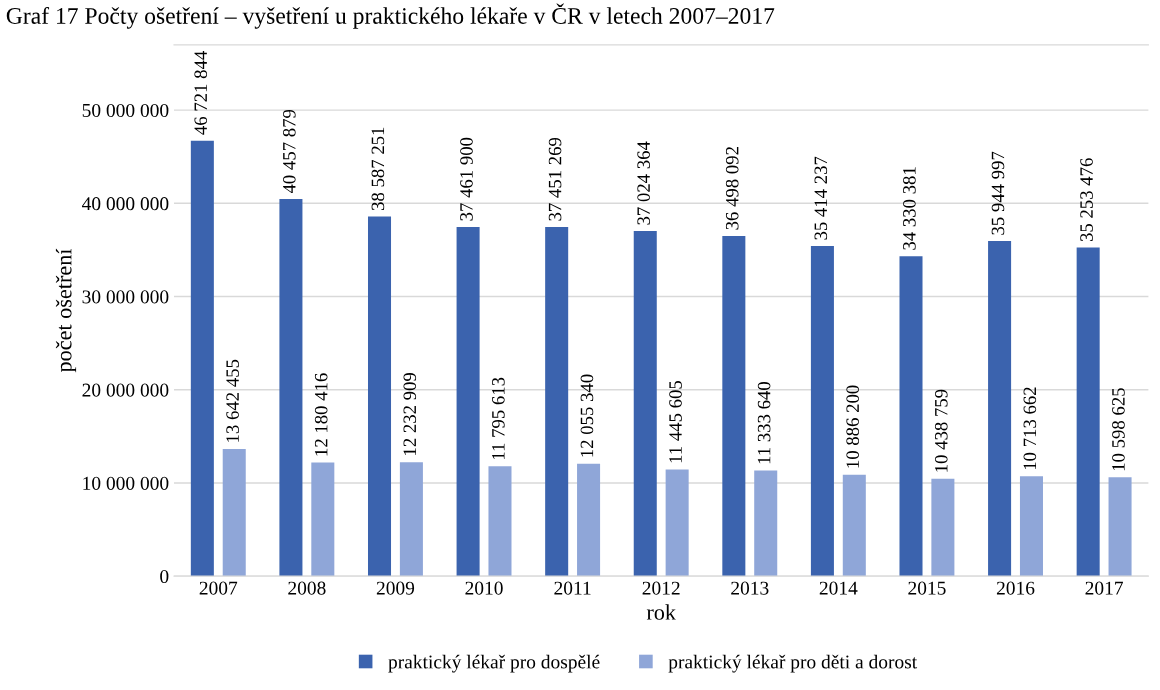  I want to click on chart-title: Graf 17 Počty ošetření – vyšetření u praktického lékaře v ČR v letech 2007–2017, so click(390, 16).